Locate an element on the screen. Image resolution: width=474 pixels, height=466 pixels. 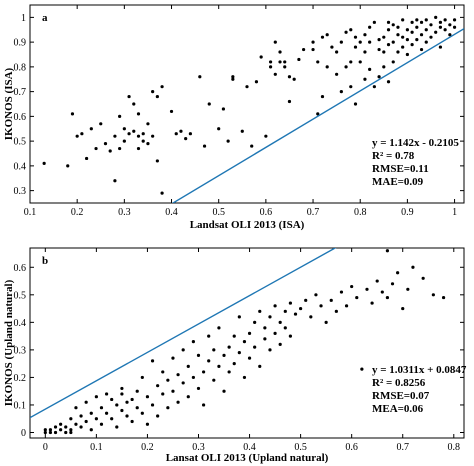
stats-line: RMSE=0.07 is located at coordinates (401, 396).